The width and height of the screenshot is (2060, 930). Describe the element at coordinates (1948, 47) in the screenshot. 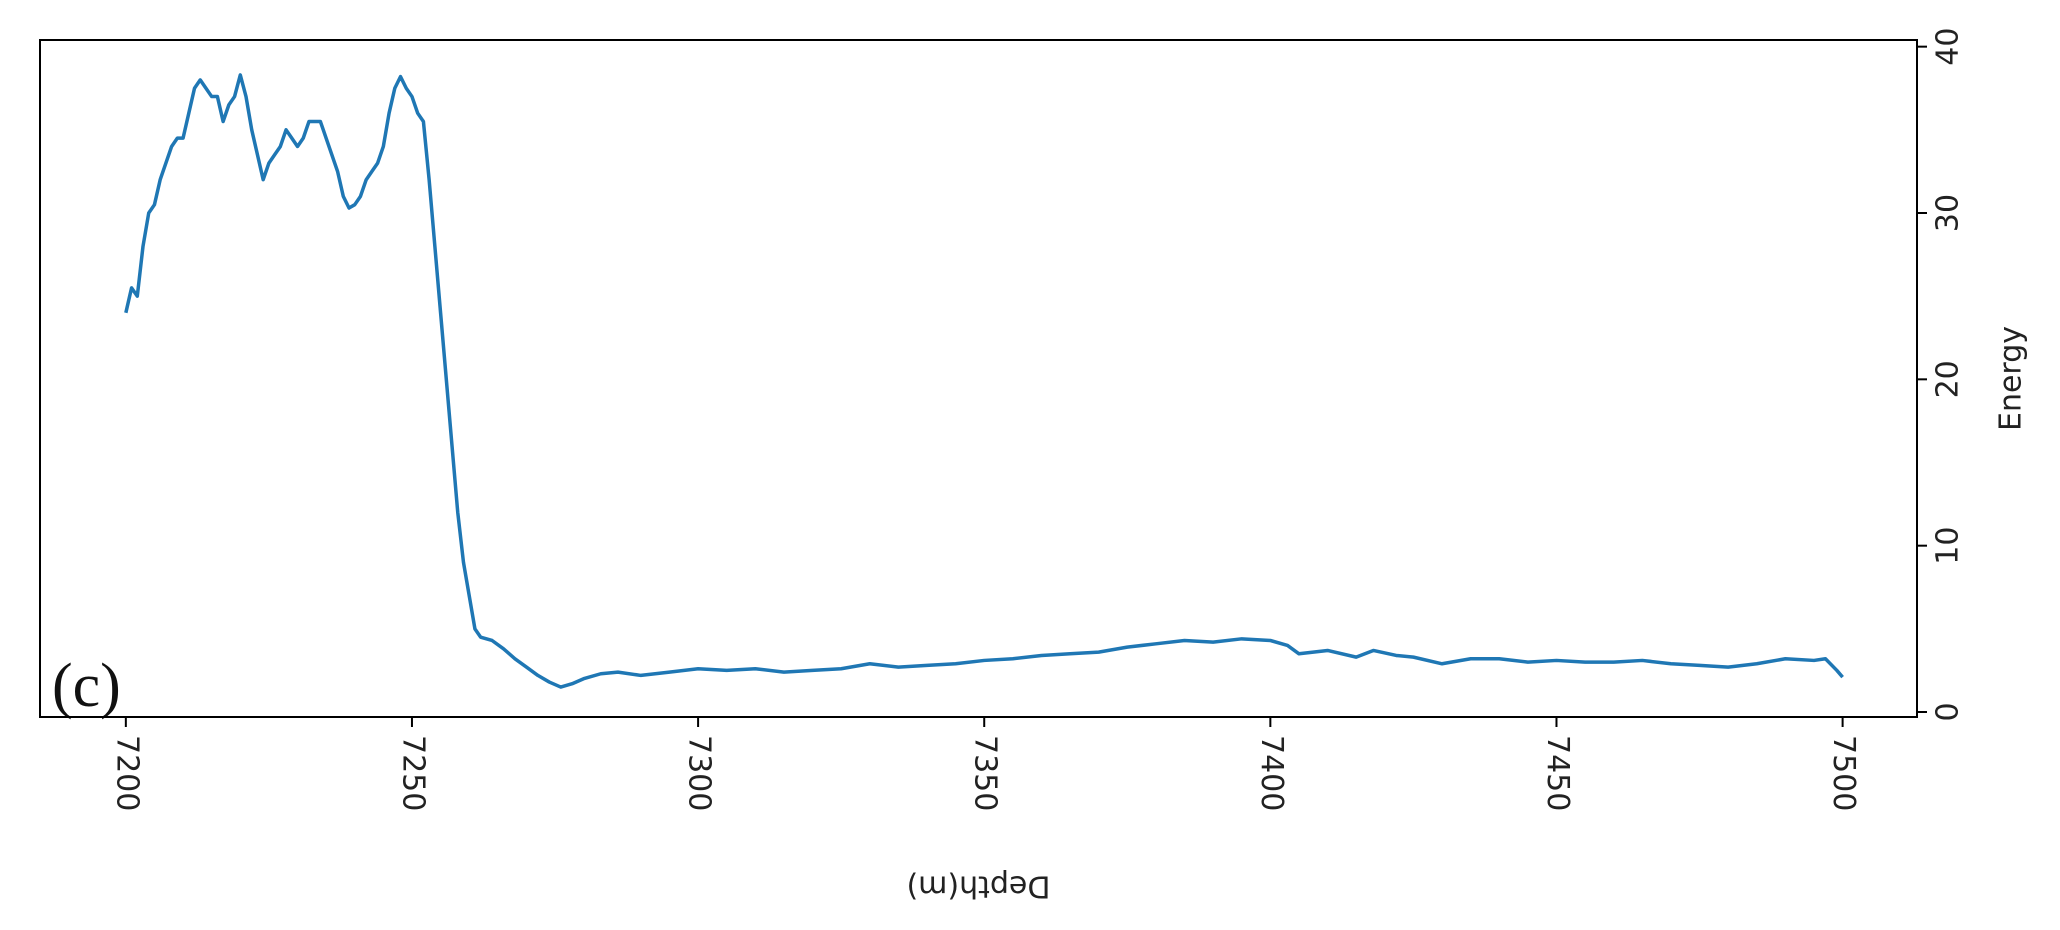

I see `y-tick-label: 40` at that location.